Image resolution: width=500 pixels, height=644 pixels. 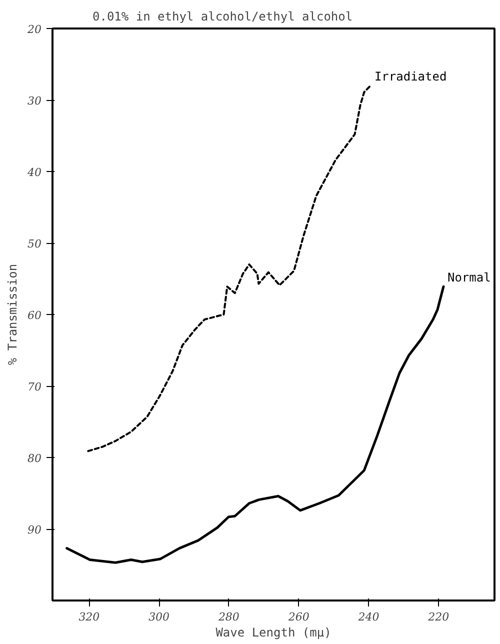 I want to click on y-tick-label: 80, so click(x=35, y=458).